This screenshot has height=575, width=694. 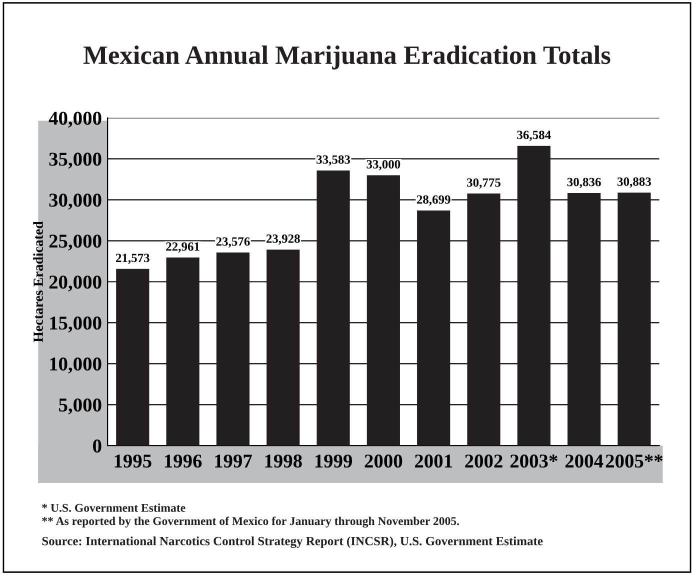 What do you see at coordinates (433, 461) in the screenshot?
I see `x-tick-label: 2001` at bounding box center [433, 461].